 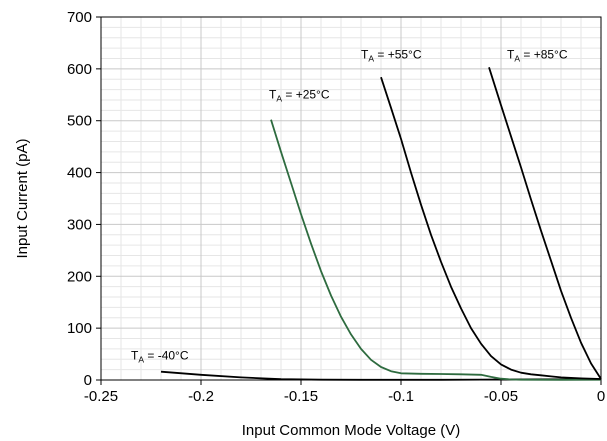 I want to click on y-axis-ticks: 0 100 200 300 400 500 600 700, so click(x=84, y=199).